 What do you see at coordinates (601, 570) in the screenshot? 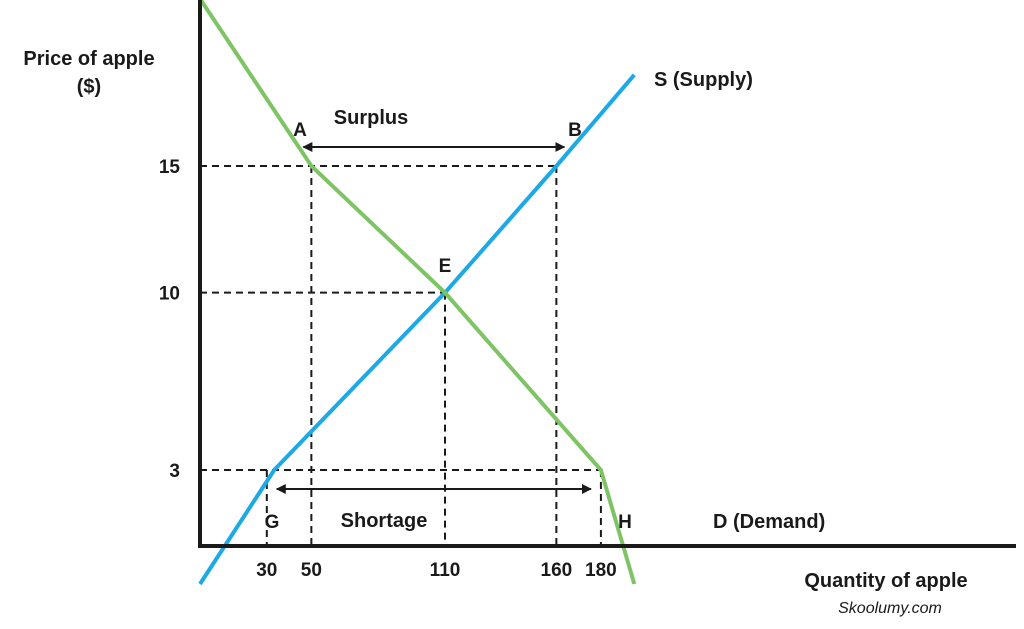
I see `x-tick-label: 180` at bounding box center [601, 570].